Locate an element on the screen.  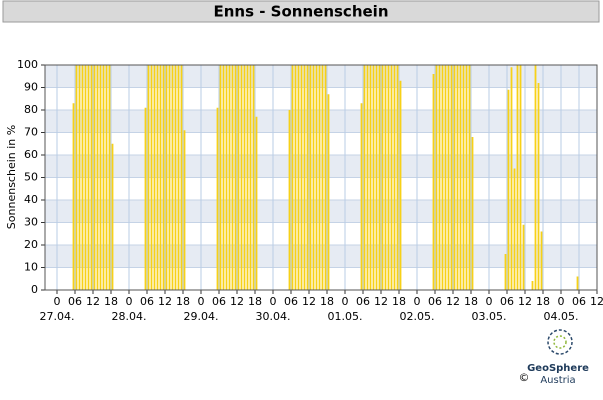
y-tick-label: 50 is located at coordinates (31, 177).